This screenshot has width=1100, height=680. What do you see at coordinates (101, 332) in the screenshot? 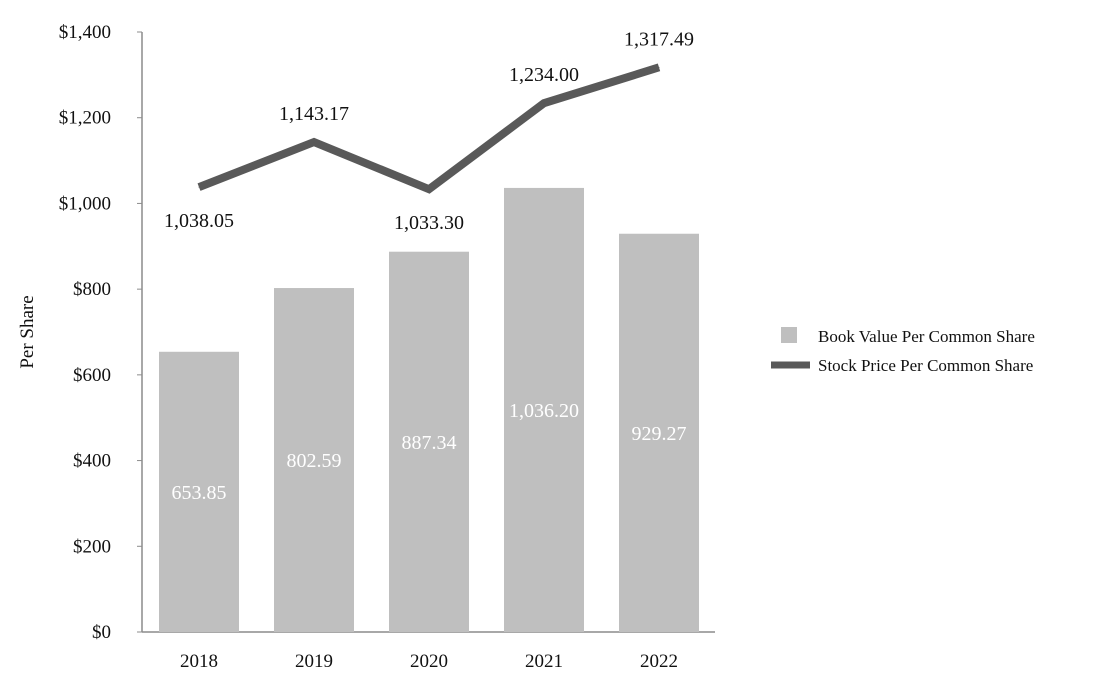
I see `y-axis: $0 $200 $400 $600 $800 $1,000 $1,200 $1,400` at bounding box center [101, 332].